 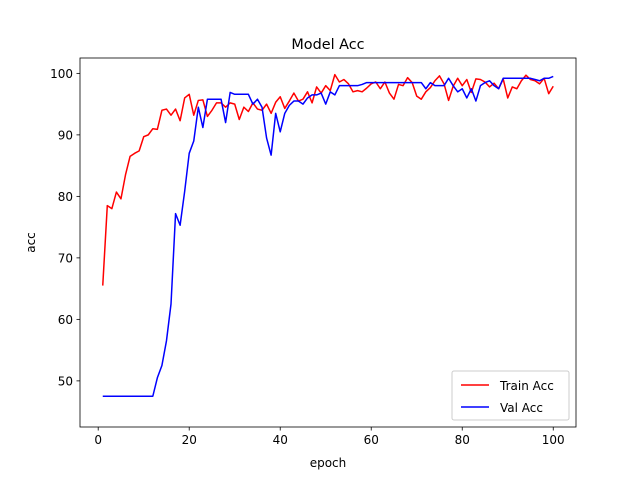 I want to click on legend: Train Acc Val Acc, so click(x=510, y=395).